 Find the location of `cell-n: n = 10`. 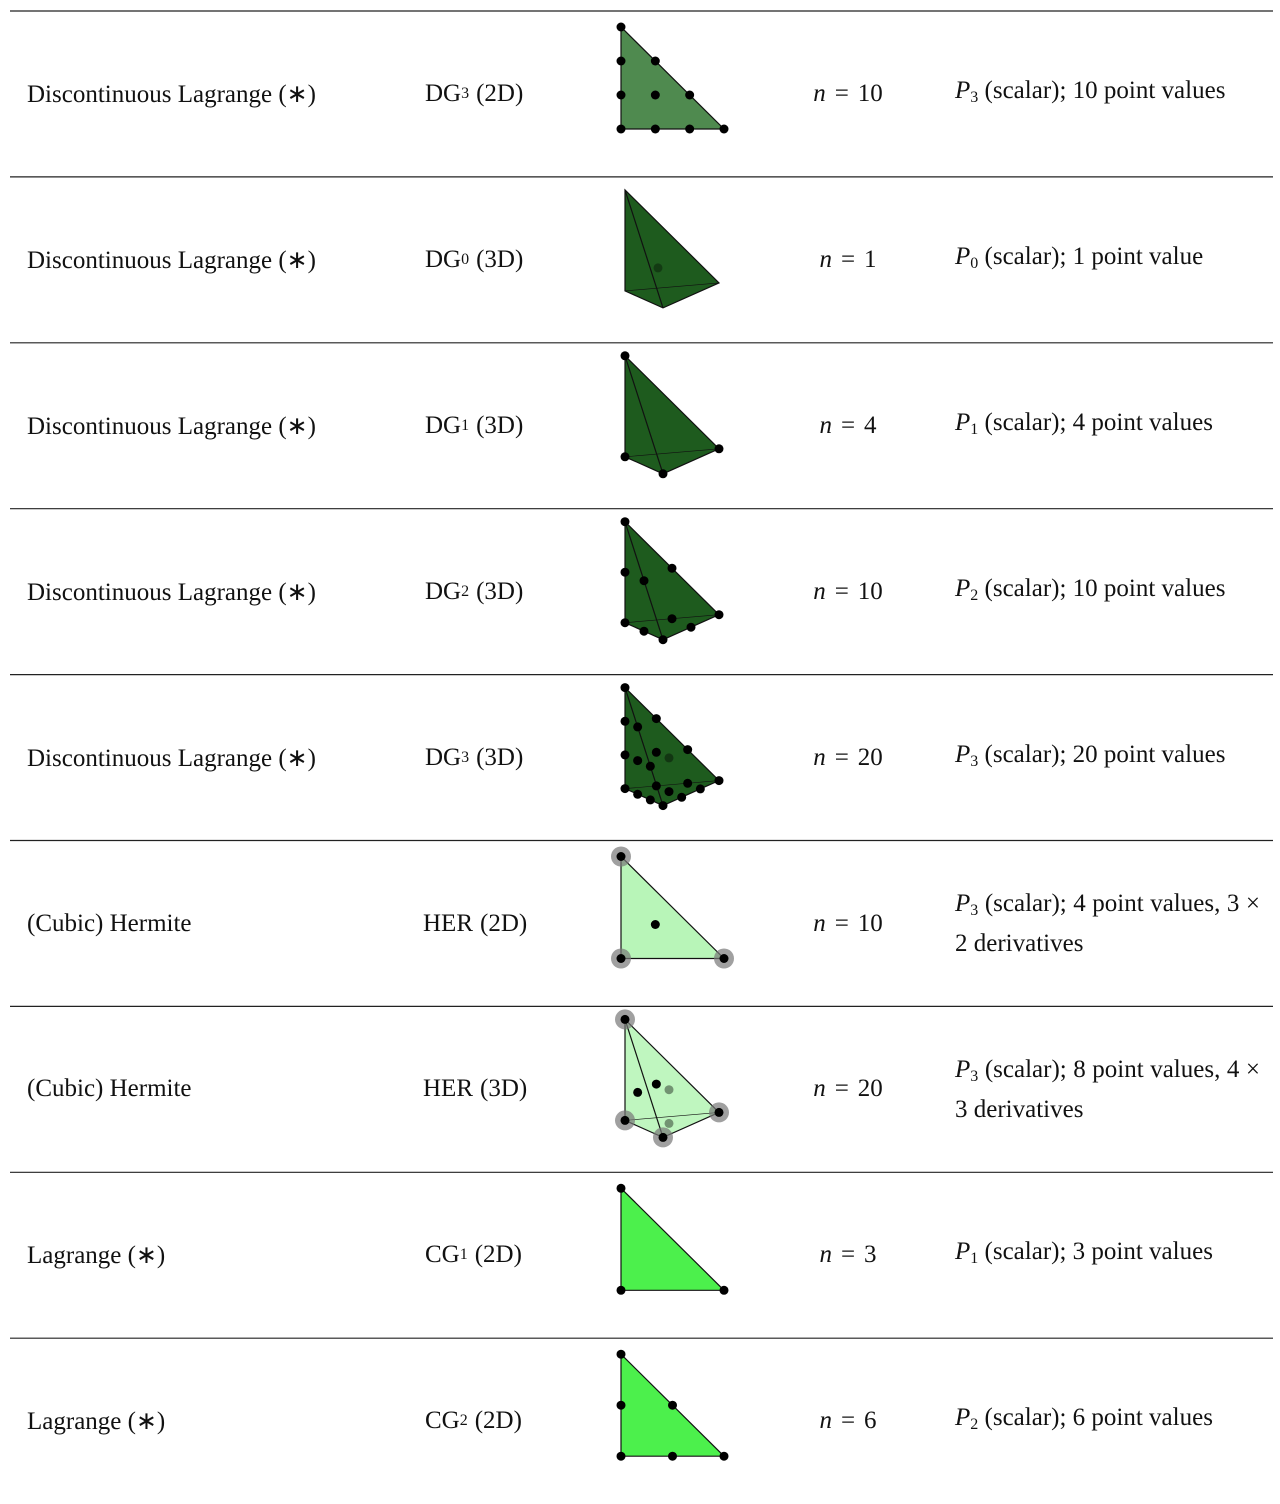

cell-n: n = 10 is located at coordinates (848, 592).